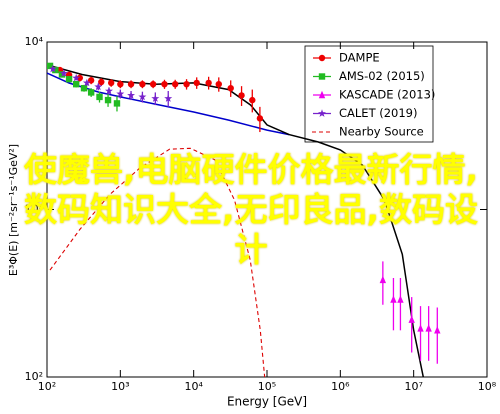 This screenshot has width=500, height=414. What do you see at coordinates (340, 386) in the screenshot?
I see `x-tick-label: 10⁶` at bounding box center [340, 386].